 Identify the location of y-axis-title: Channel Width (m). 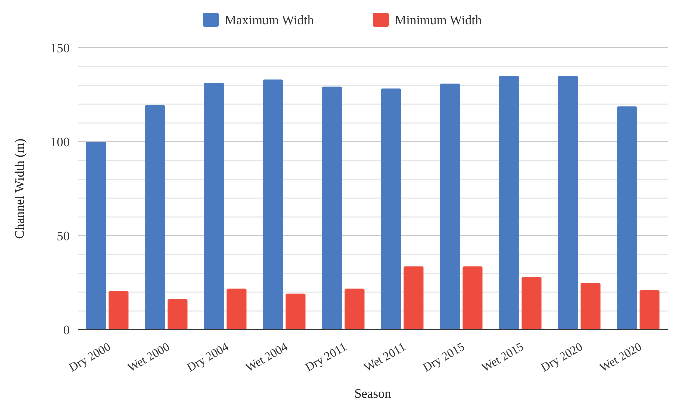
(19, 189).